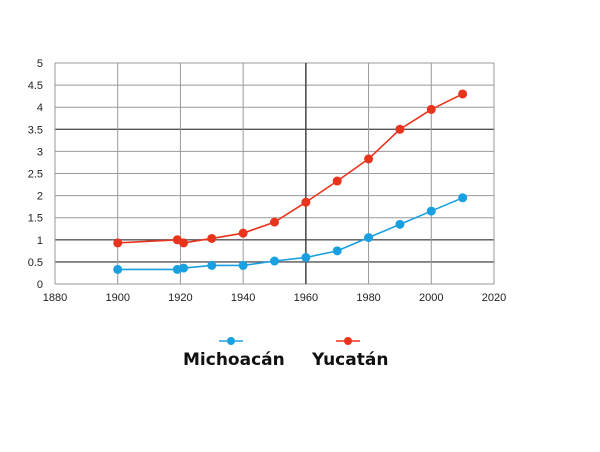 This screenshot has height=452, width=600. Describe the element at coordinates (117, 298) in the screenshot. I see `x-tick-label: 1900` at that location.